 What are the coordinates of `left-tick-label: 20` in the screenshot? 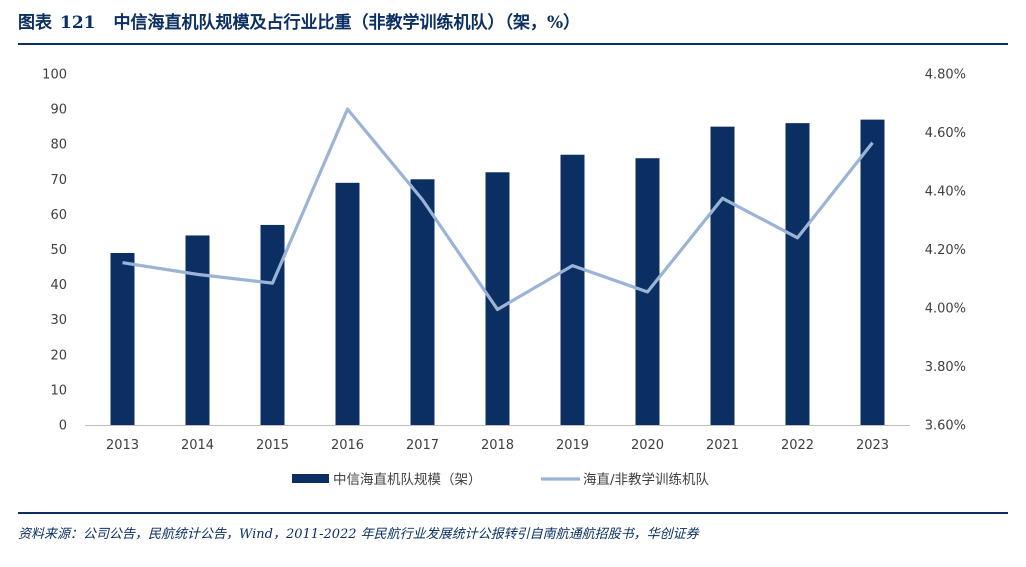 It's located at (58, 355).